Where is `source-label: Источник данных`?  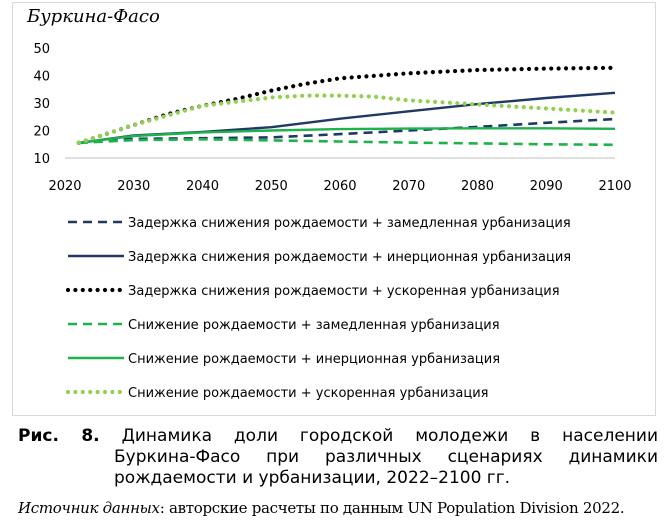
source-label: Источник данных is located at coordinates (89, 508).